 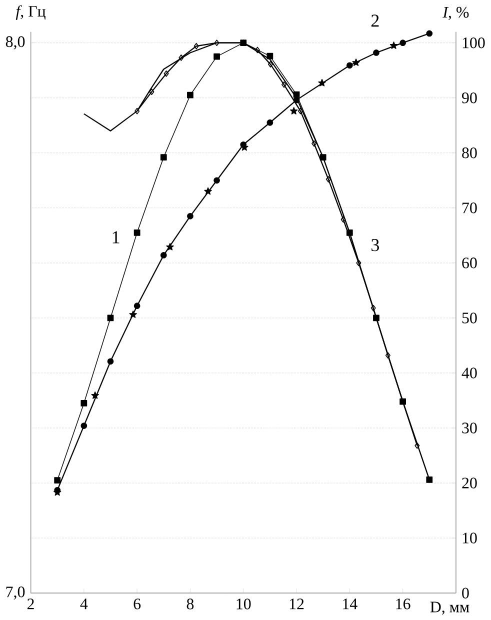 What do you see at coordinates (450, 608) in the screenshot?
I see `x-axis-title: D, мм` at bounding box center [450, 608].